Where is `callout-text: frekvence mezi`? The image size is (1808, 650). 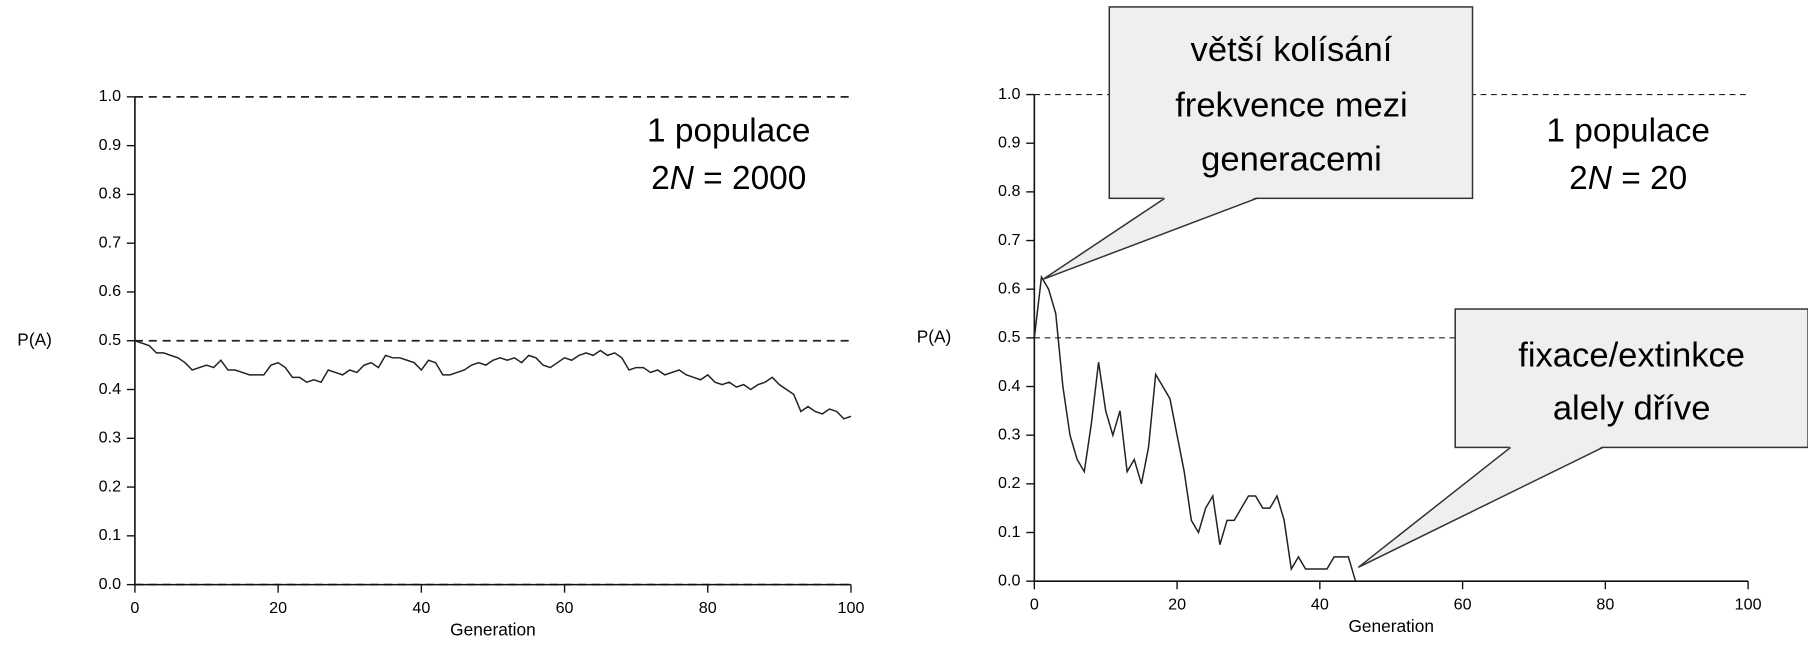
callout-text: frekvence mezi is located at coordinates (1291, 105).